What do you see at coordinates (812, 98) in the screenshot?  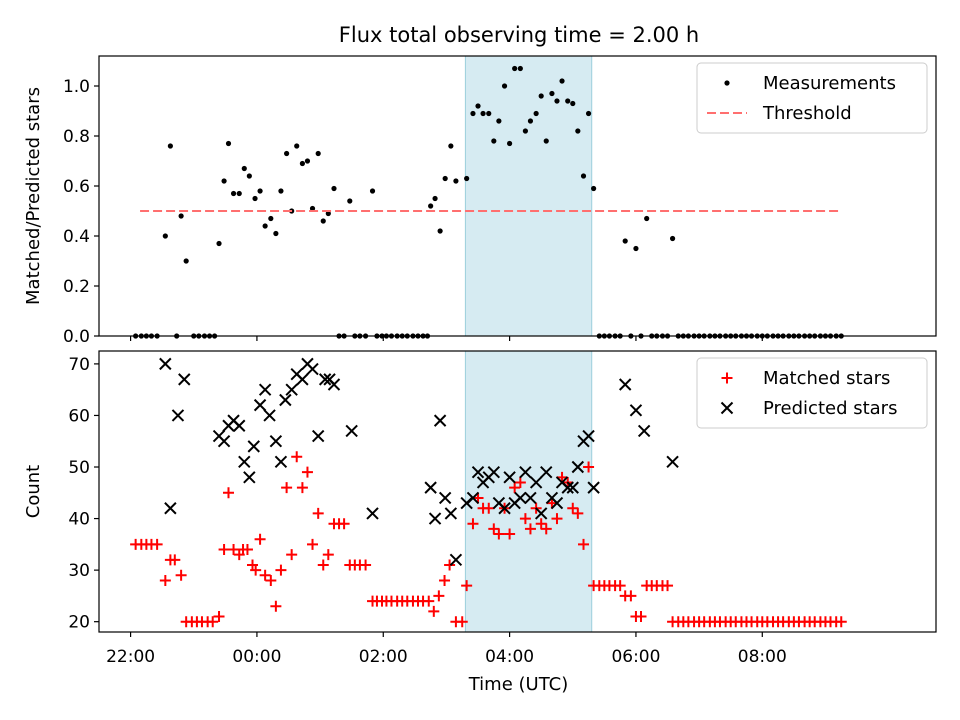 I see `legend: Measurements Threshold` at bounding box center [812, 98].